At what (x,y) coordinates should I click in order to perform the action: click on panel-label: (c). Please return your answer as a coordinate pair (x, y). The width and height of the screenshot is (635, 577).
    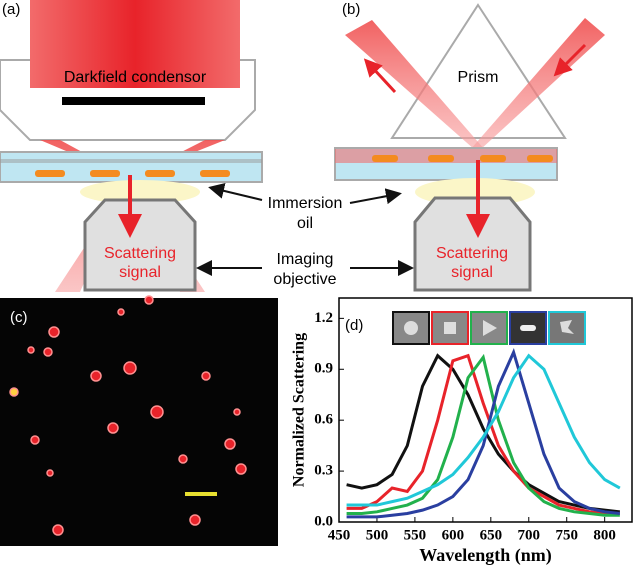
    Looking at the image, I should click on (19, 317).